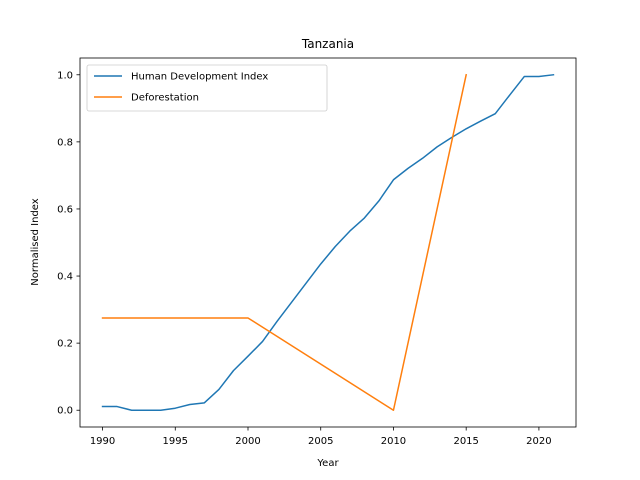 The height and width of the screenshot is (480, 640). Describe the element at coordinates (65, 411) in the screenshot. I see `y-tick-label: 0.0` at that location.